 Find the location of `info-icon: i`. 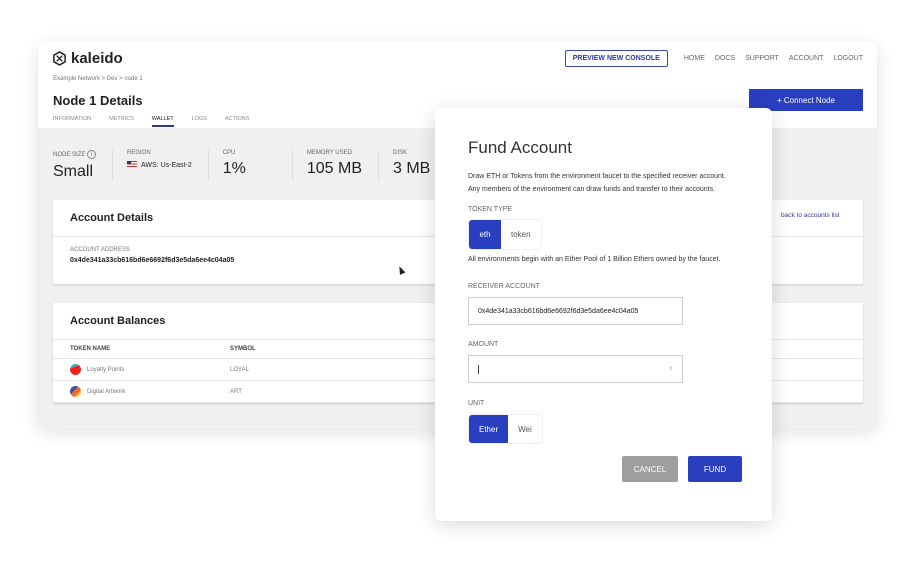

info-icon: i is located at coordinates (92, 154).